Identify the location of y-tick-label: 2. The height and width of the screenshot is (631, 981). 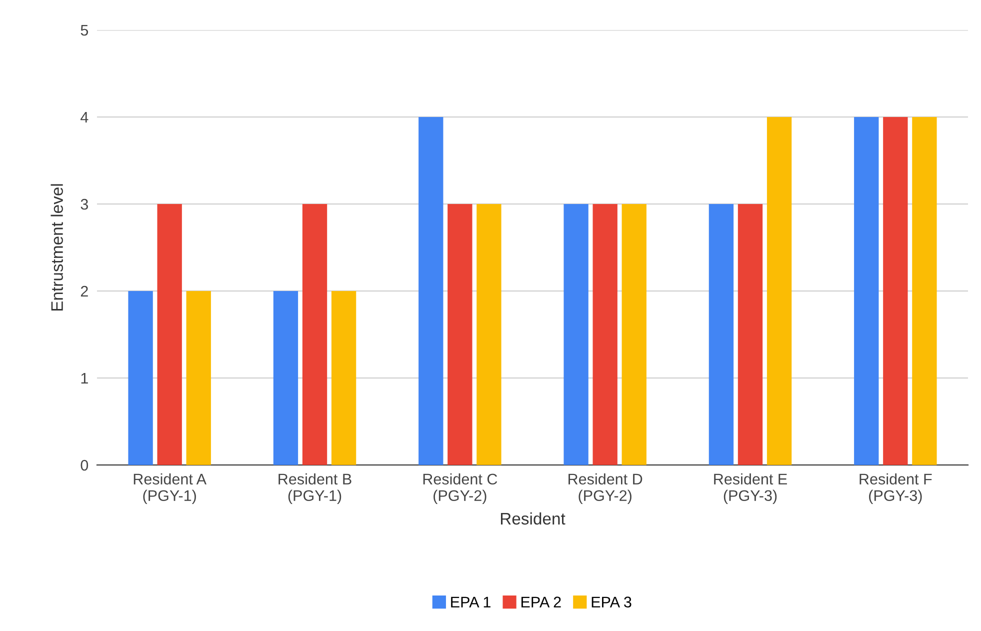
(84, 291).